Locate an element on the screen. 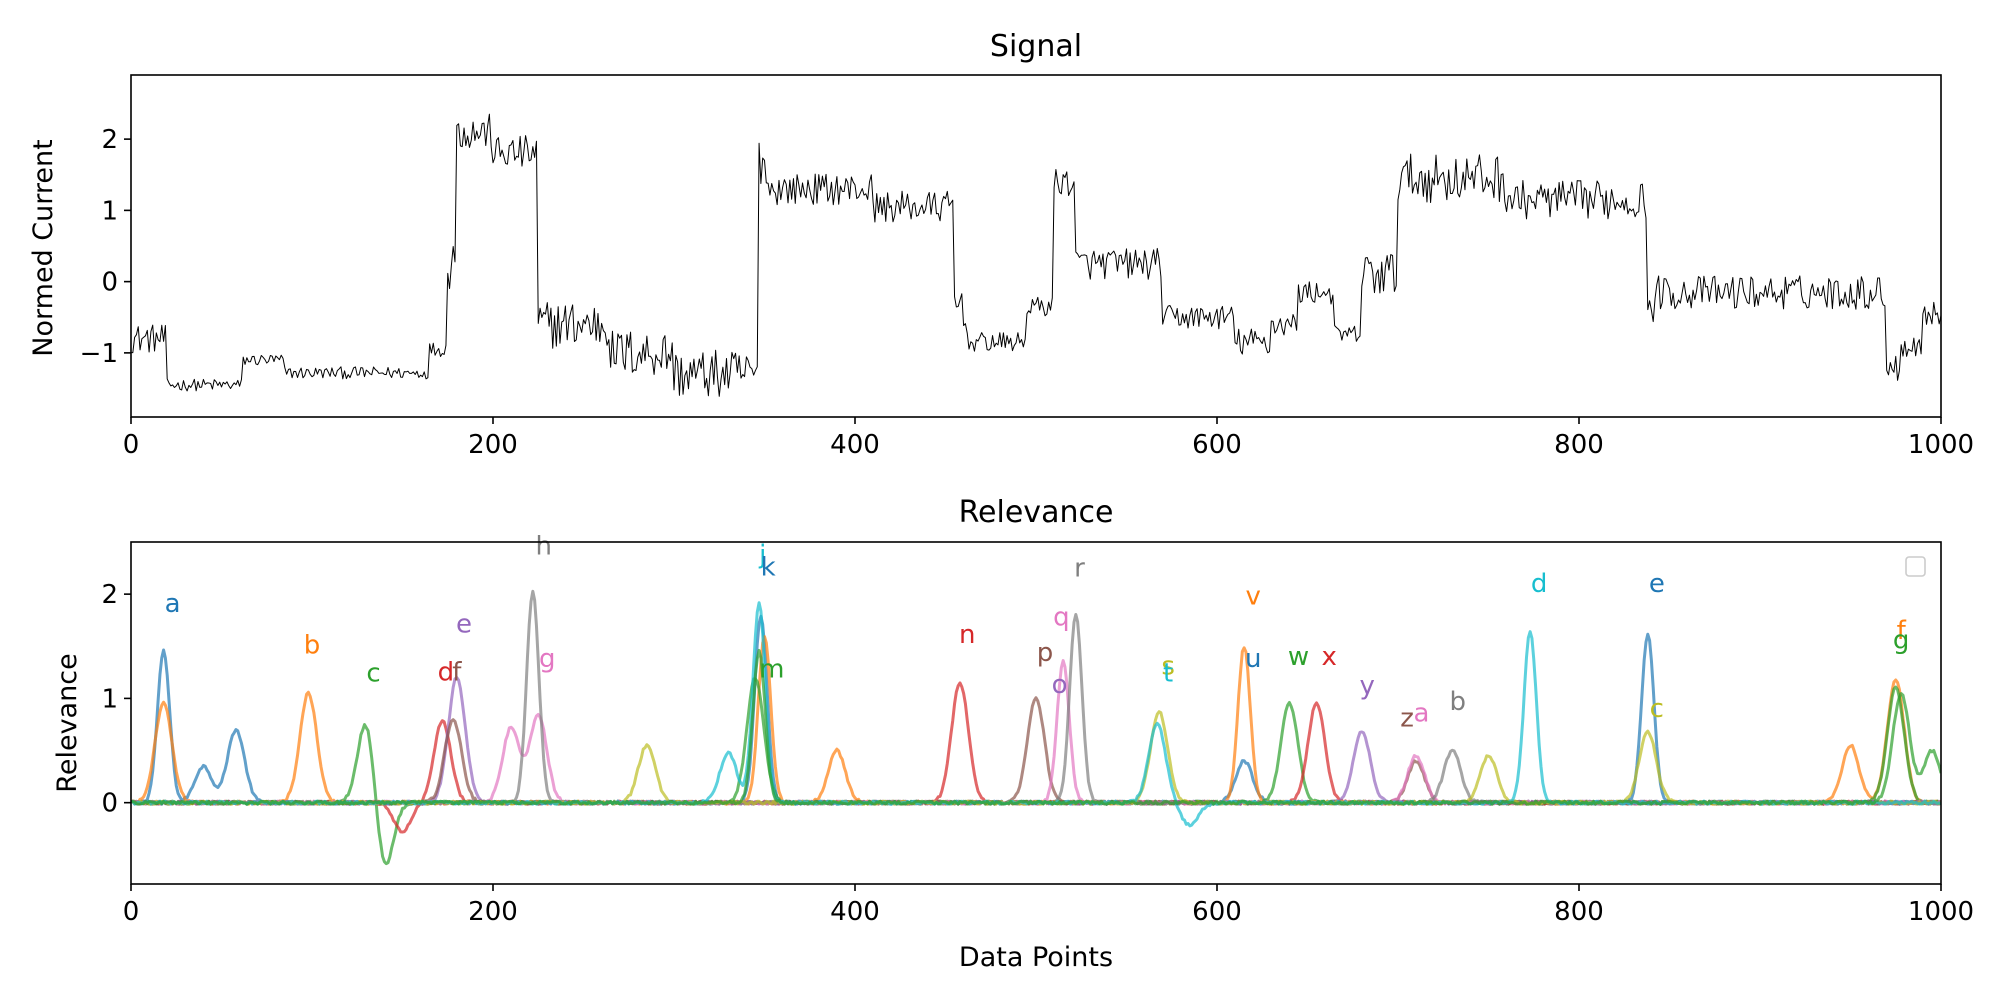 This screenshot has width=2000, height=1000. relevance-x-tick-label: 0 is located at coordinates (131, 912).